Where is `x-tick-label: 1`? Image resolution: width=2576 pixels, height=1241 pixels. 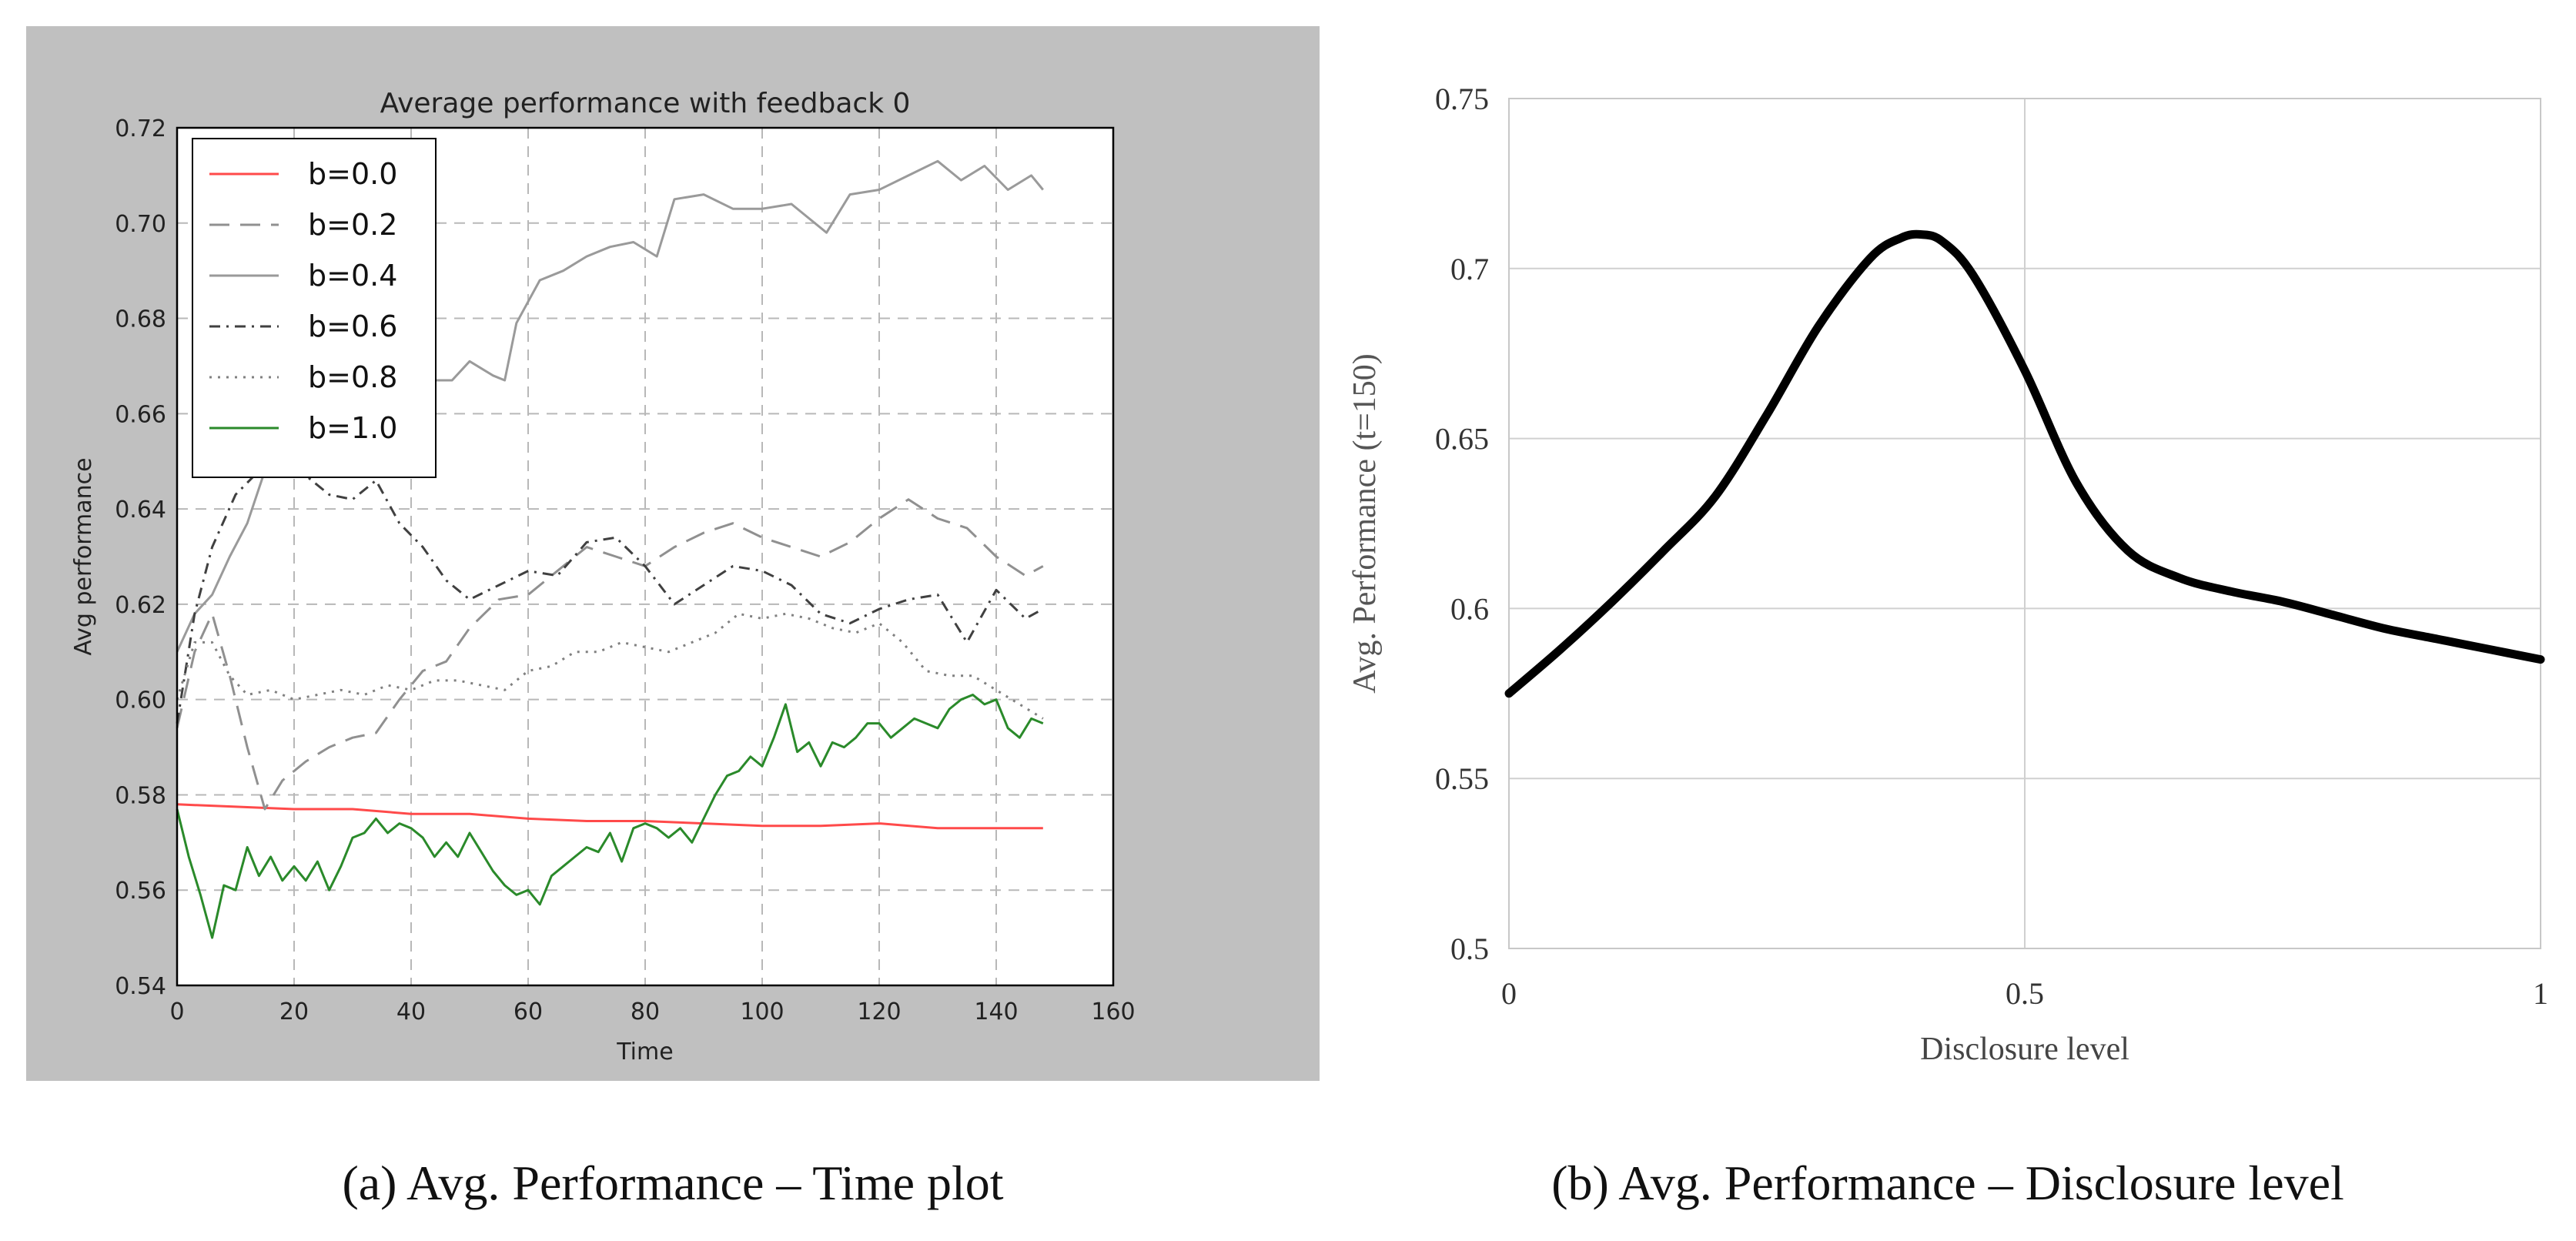
x-tick-label: 1 is located at coordinates (2540, 993).